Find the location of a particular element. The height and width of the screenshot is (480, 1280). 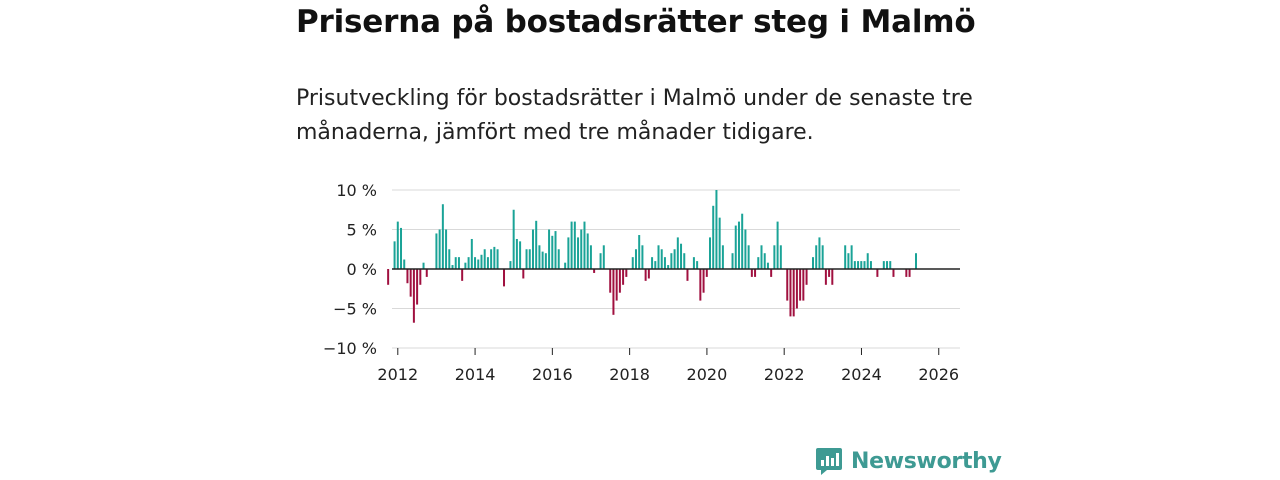

gridlines is located at coordinates (676, 269).